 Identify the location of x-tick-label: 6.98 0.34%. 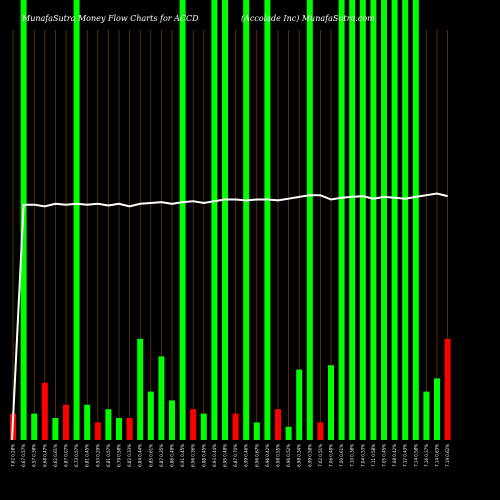
(299, 455).